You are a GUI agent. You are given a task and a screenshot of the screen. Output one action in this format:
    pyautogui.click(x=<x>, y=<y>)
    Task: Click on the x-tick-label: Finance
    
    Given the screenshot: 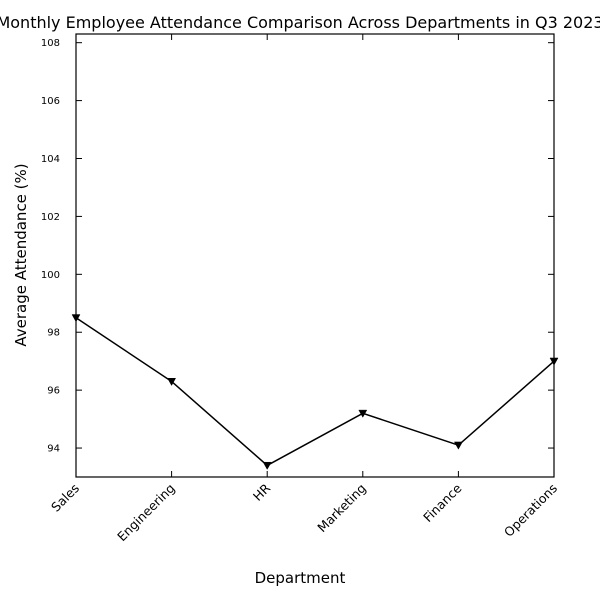 What is the action you would take?
    pyautogui.click(x=442, y=502)
    